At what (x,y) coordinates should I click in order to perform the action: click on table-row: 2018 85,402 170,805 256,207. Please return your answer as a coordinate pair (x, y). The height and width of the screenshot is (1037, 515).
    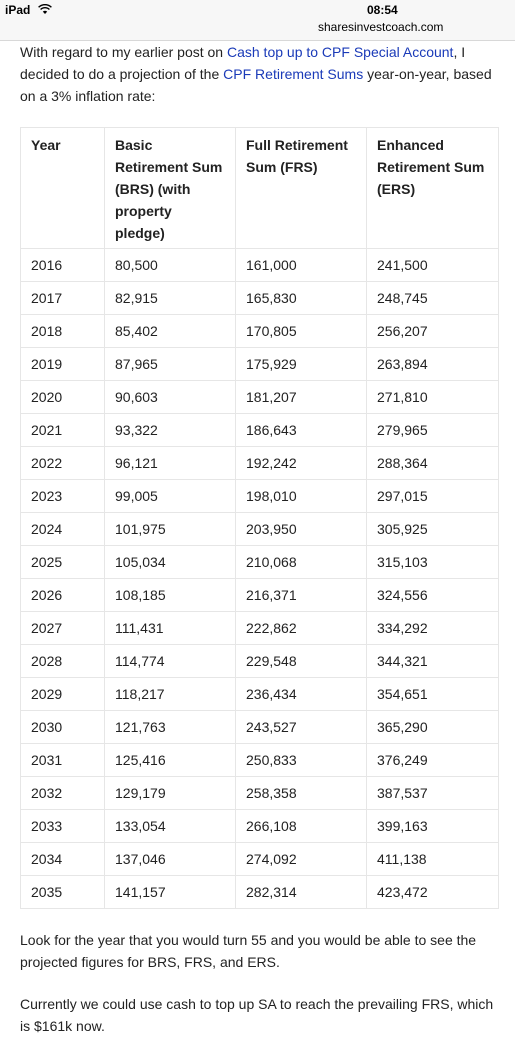
    Looking at the image, I should click on (259, 331).